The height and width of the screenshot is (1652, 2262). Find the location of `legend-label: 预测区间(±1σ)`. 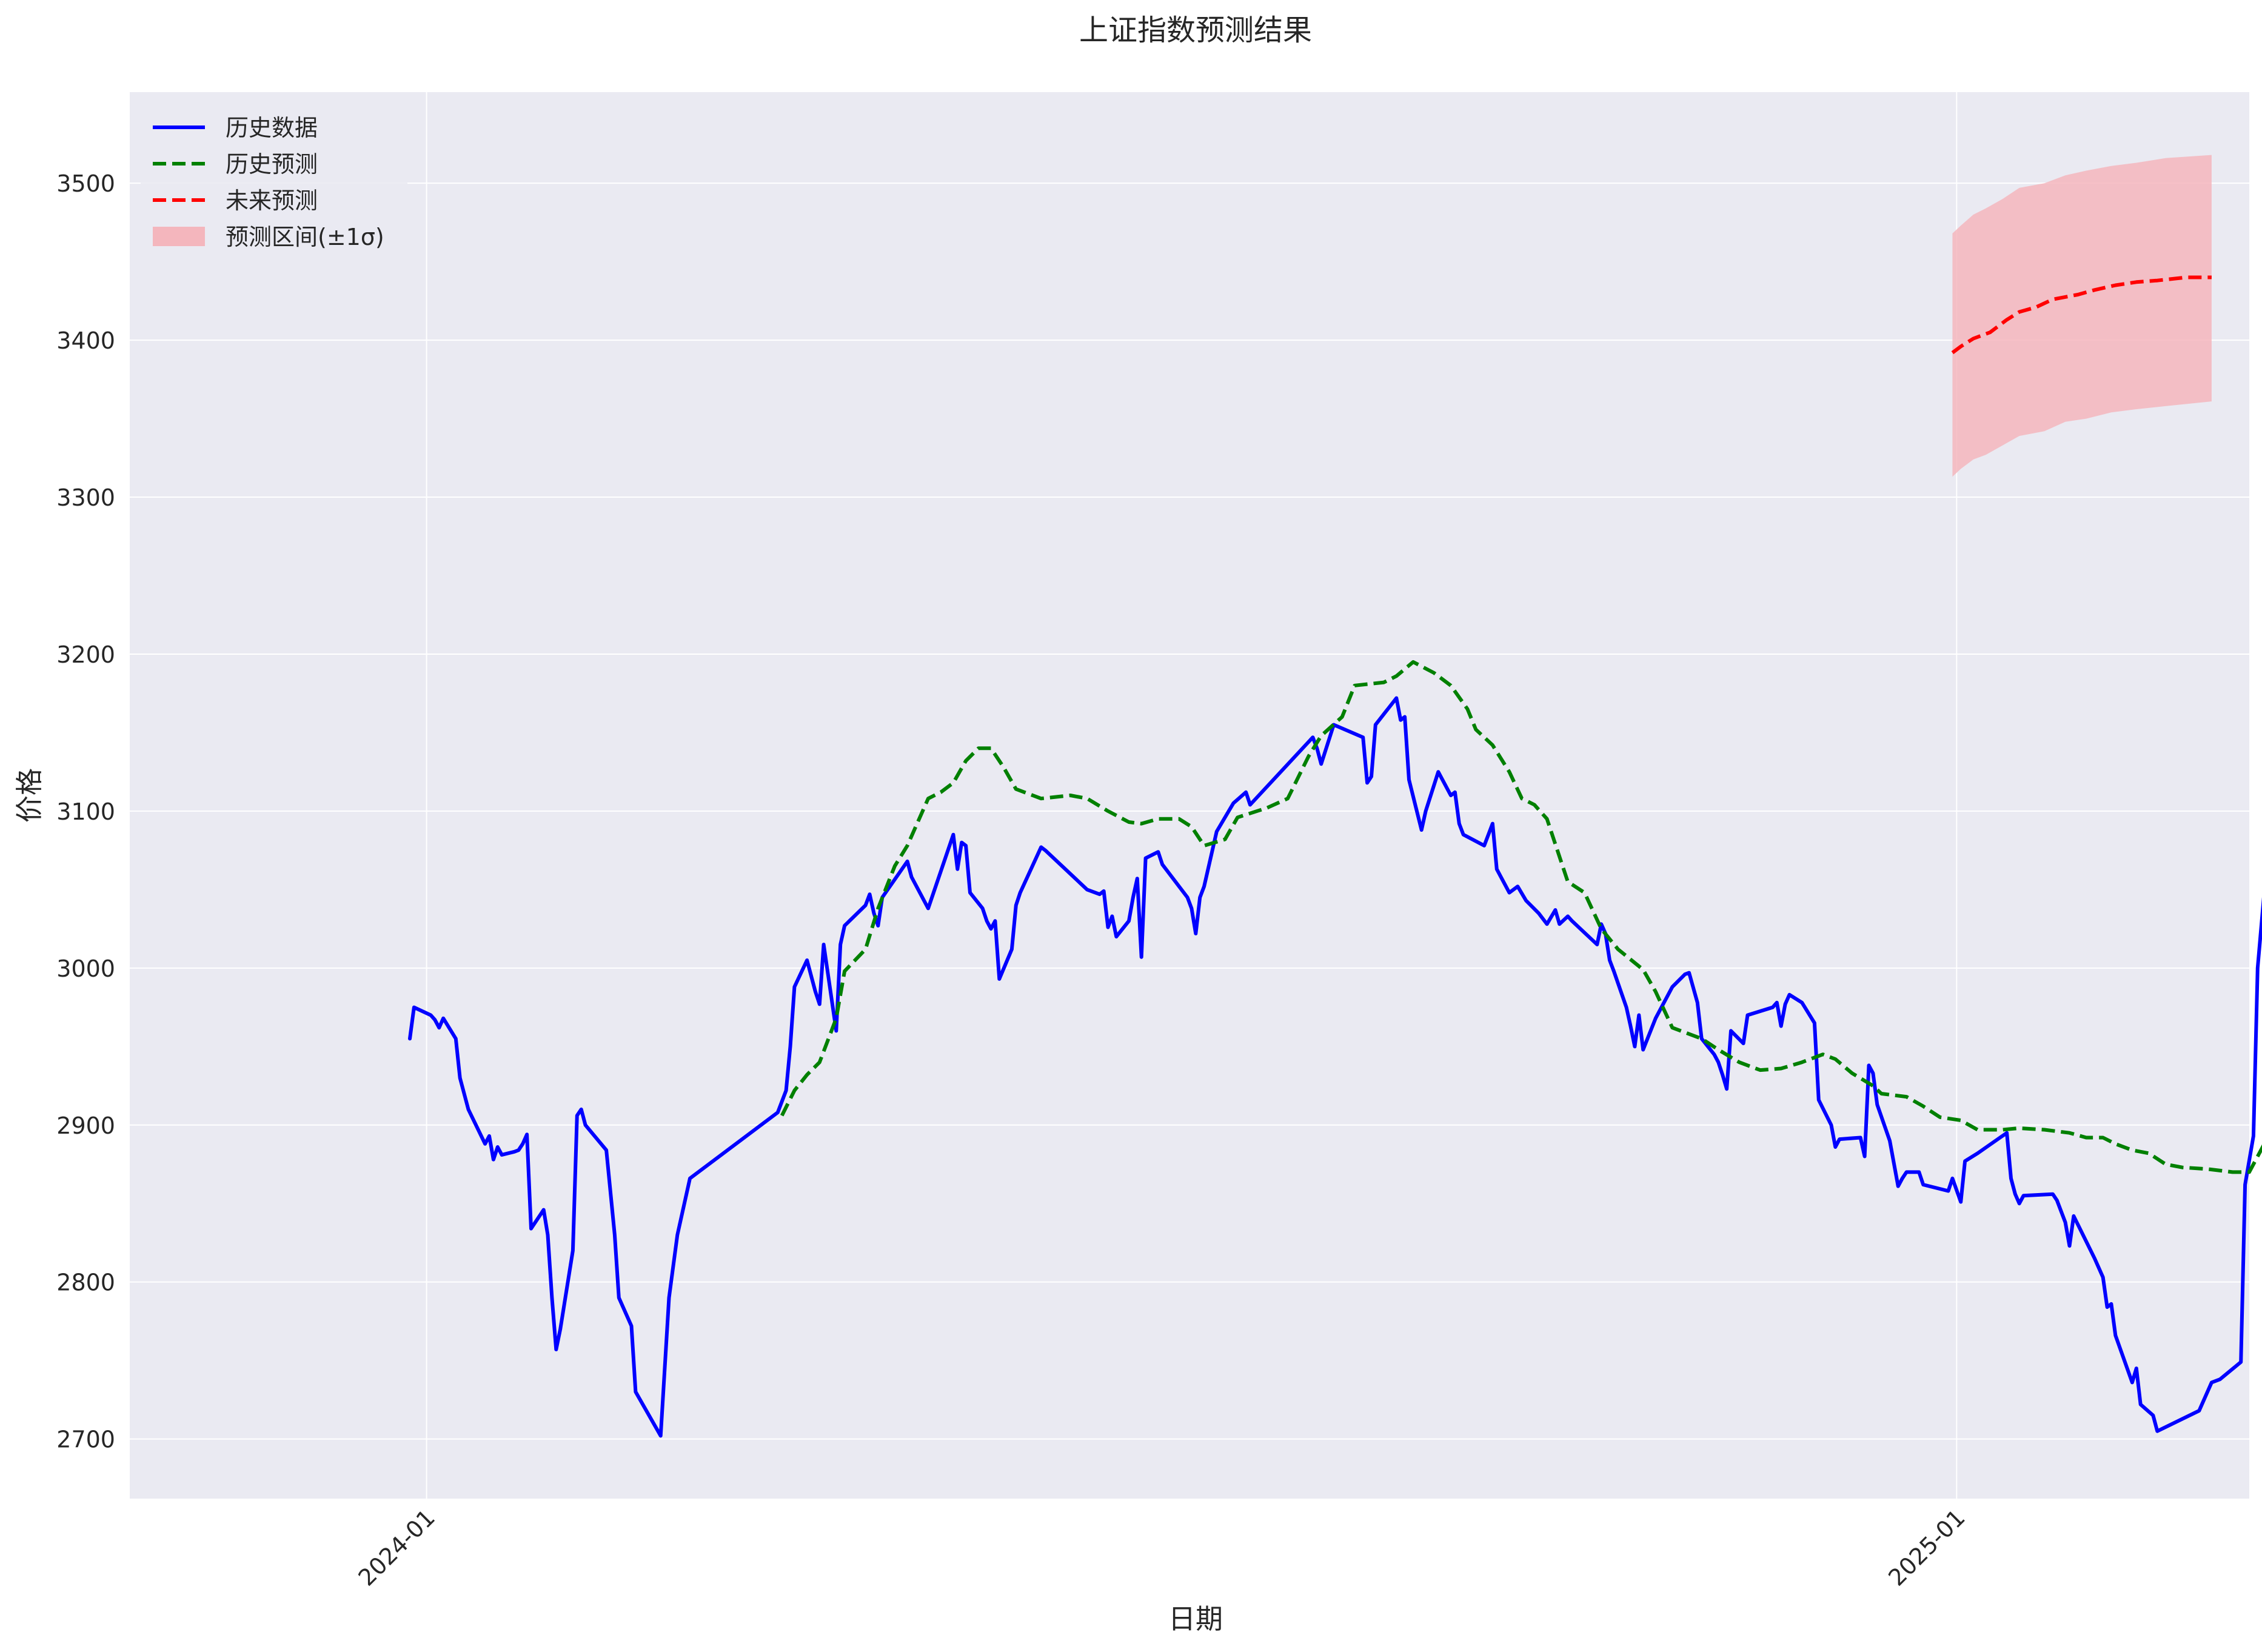

legend-label: 预测区间(±1σ) is located at coordinates (305, 237).